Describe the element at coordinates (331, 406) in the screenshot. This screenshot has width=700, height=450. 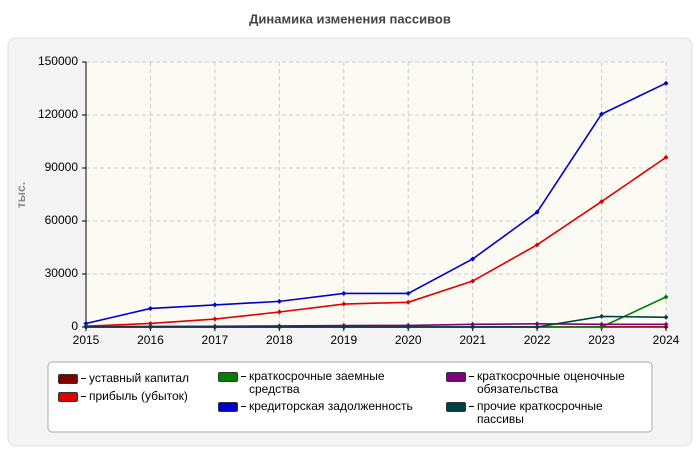
I see `legend-label: кредиторская задолженность` at that location.